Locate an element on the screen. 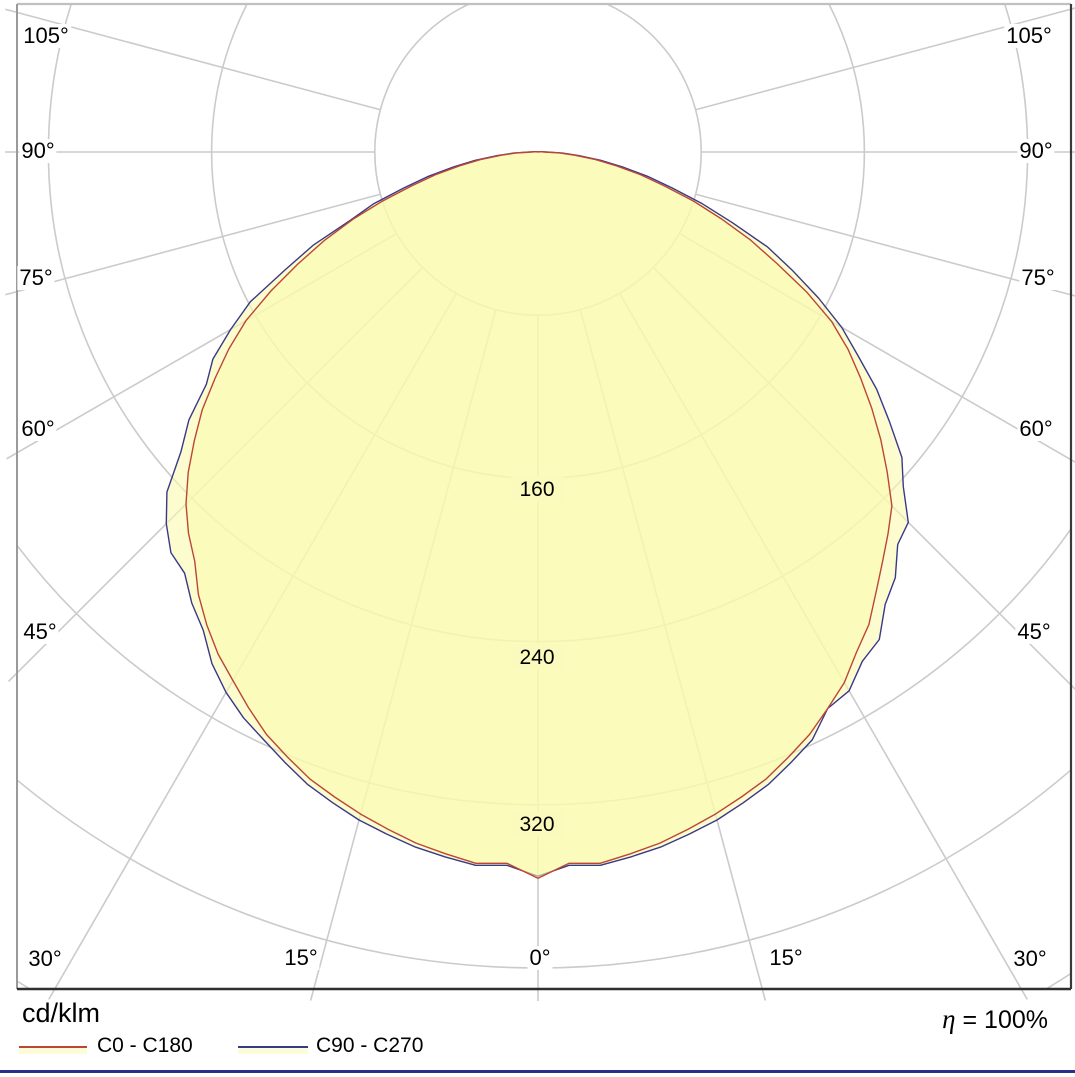 This screenshot has width=1075, height=1077. legend-swatch-line-c90 is located at coordinates (273, 1047).